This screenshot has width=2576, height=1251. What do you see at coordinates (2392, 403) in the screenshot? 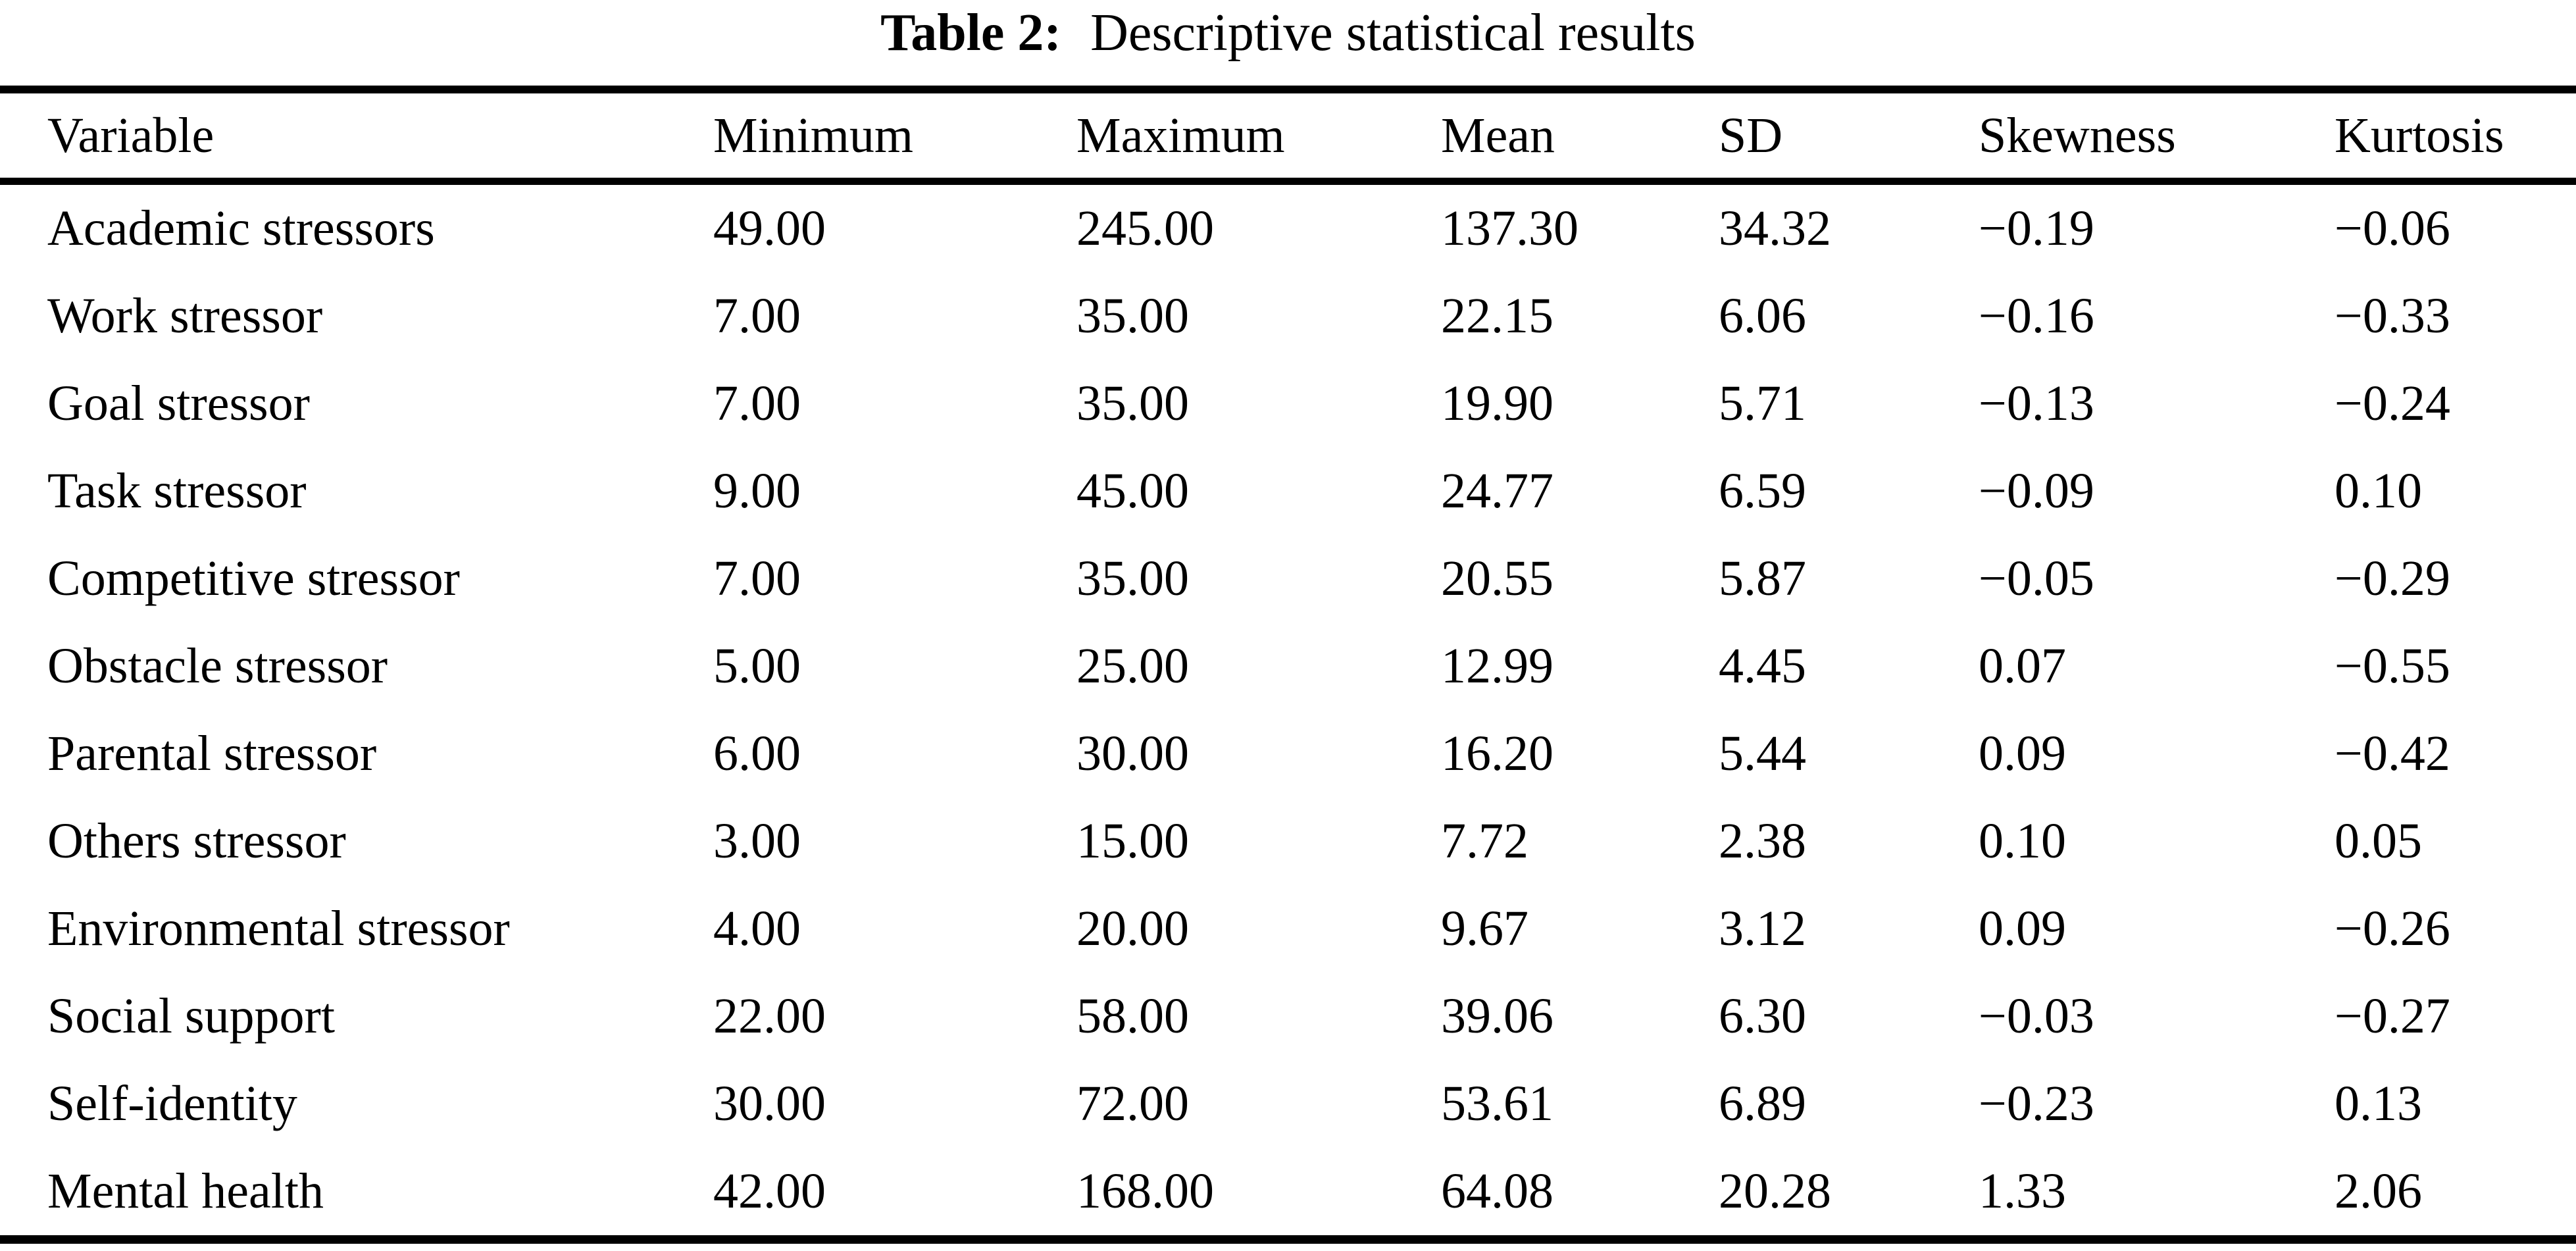
I see `value-cell-kurtosis: −0.24` at bounding box center [2392, 403].